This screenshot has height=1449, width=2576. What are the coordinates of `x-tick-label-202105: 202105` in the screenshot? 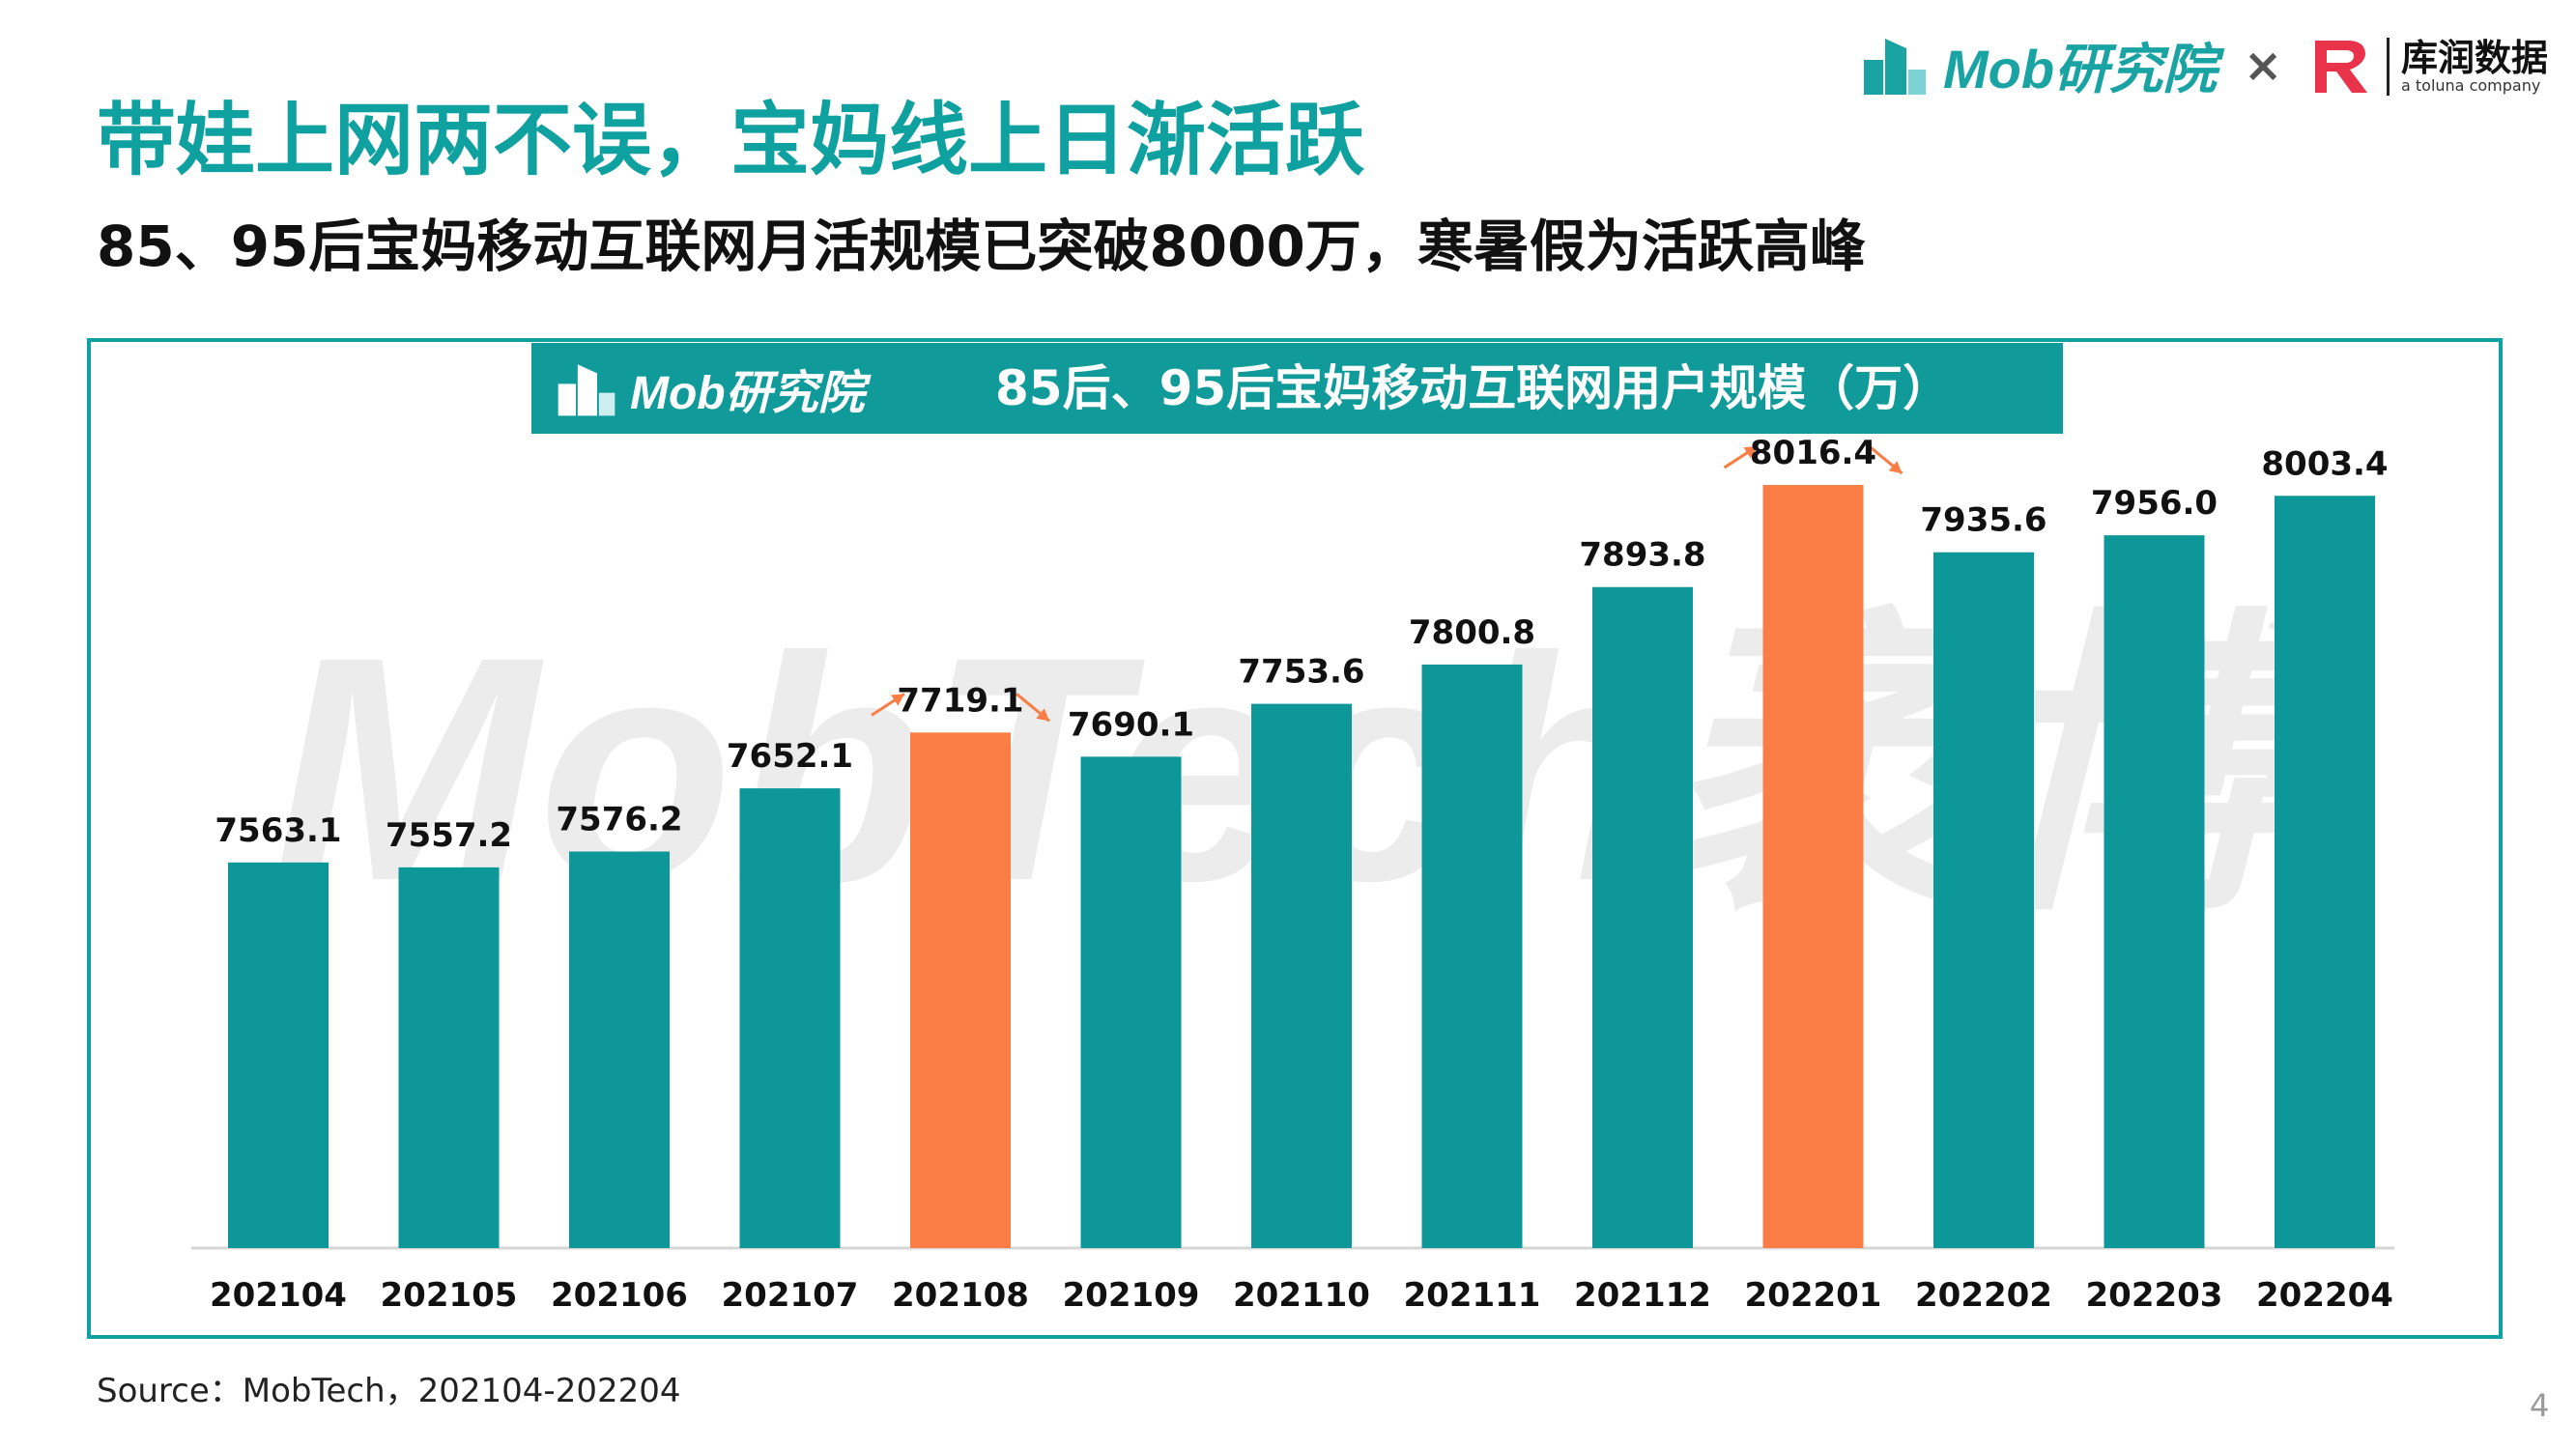 It's located at (450, 1295).